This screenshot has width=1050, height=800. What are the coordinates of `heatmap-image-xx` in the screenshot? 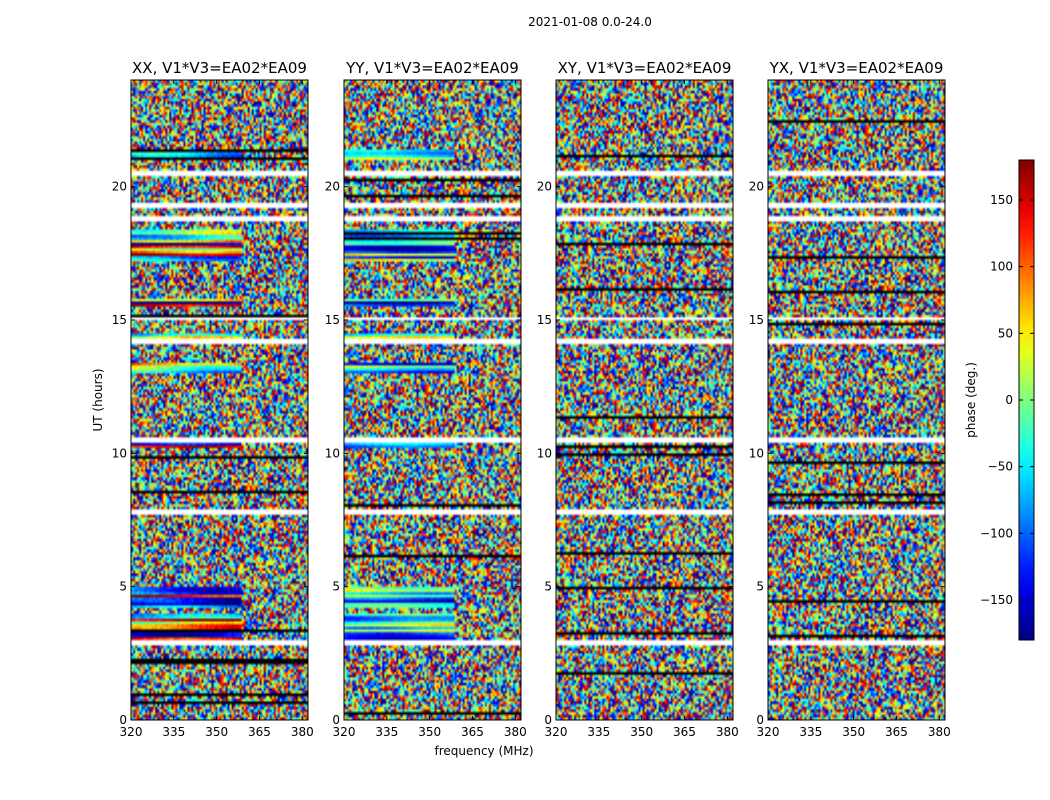 It's located at (219, 400).